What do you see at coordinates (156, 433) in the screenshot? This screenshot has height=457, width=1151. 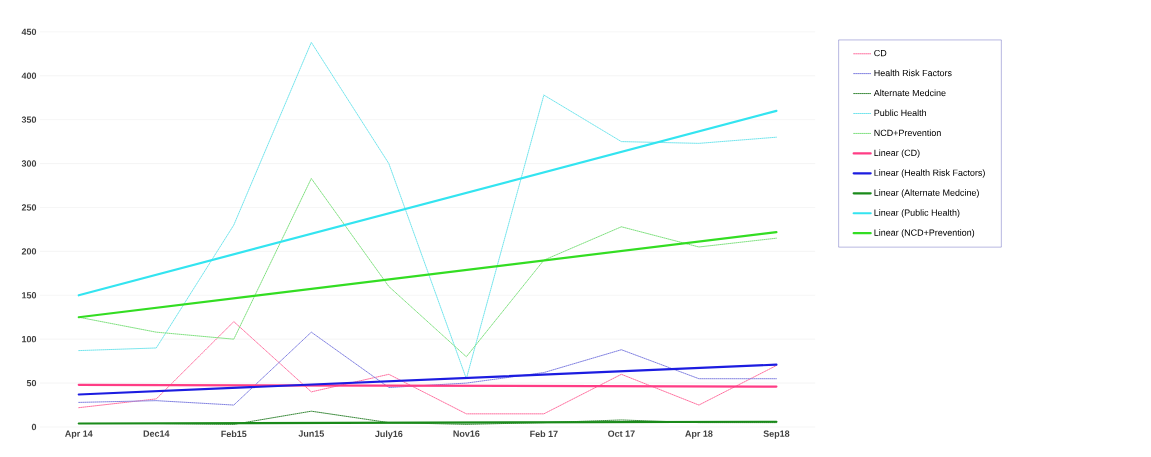 I see `x-tick-label: Dec14` at bounding box center [156, 433].